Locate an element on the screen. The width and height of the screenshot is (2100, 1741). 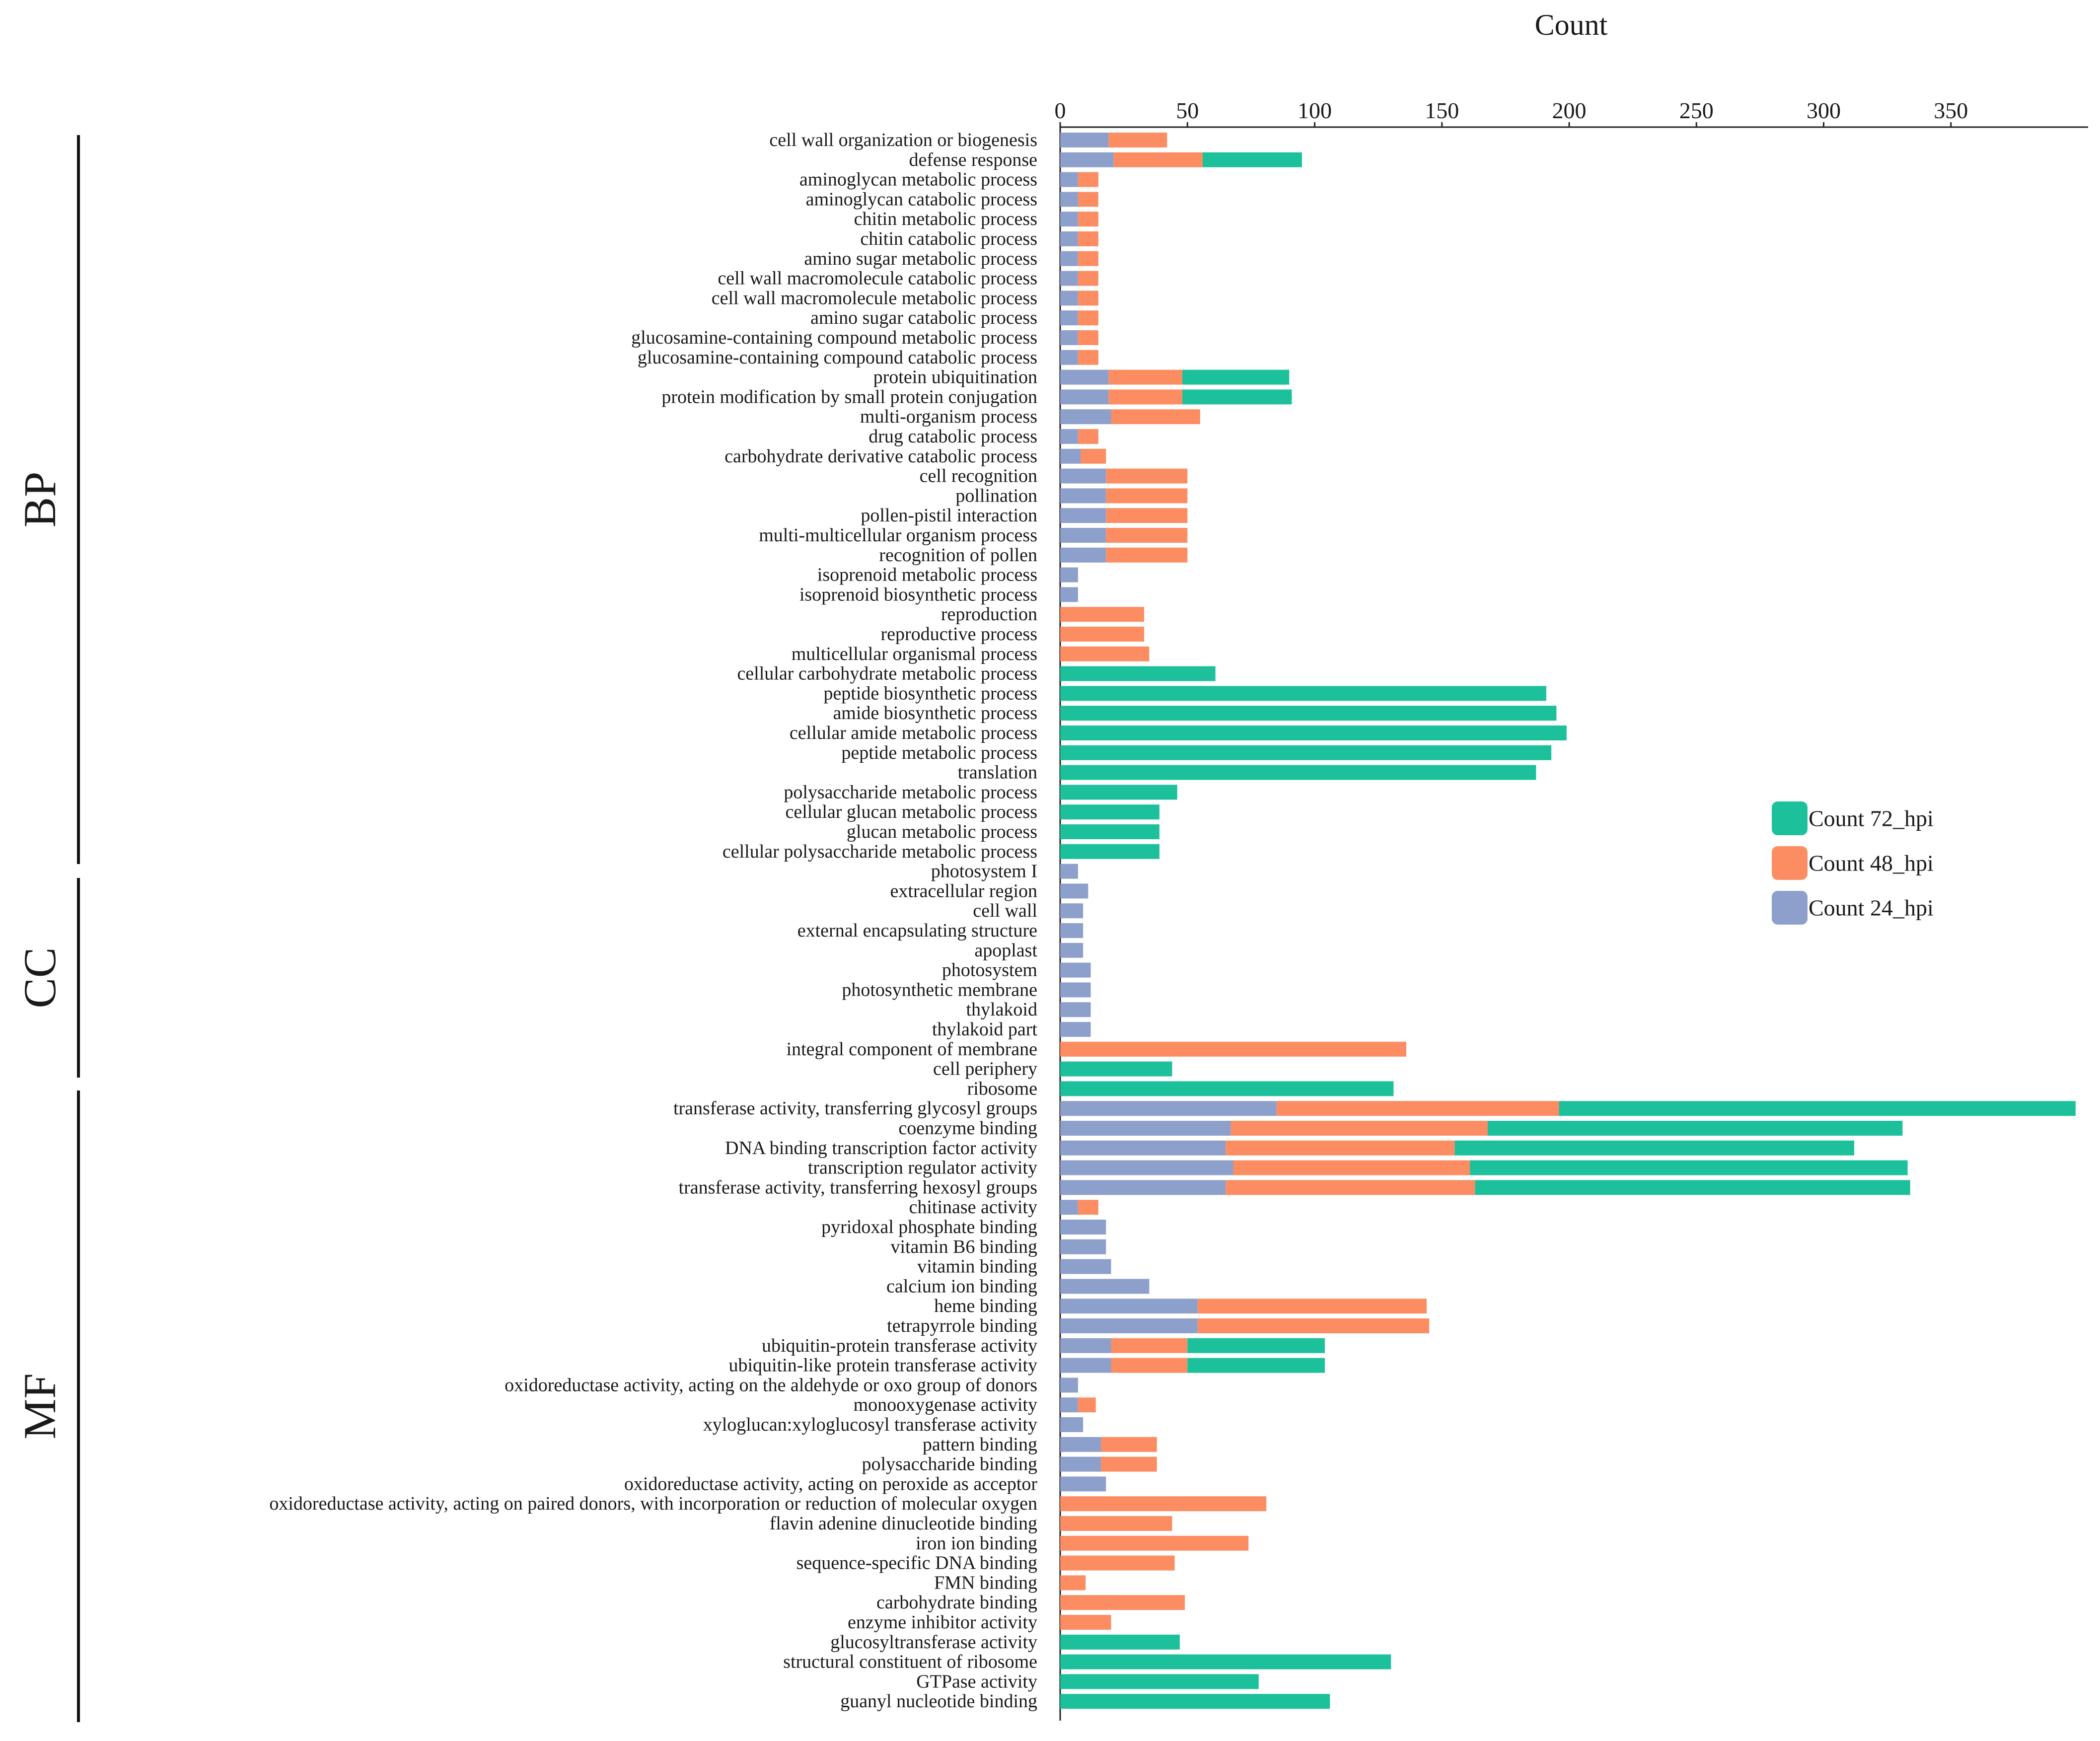
category-label: recognition of pollen is located at coordinates (958, 555).